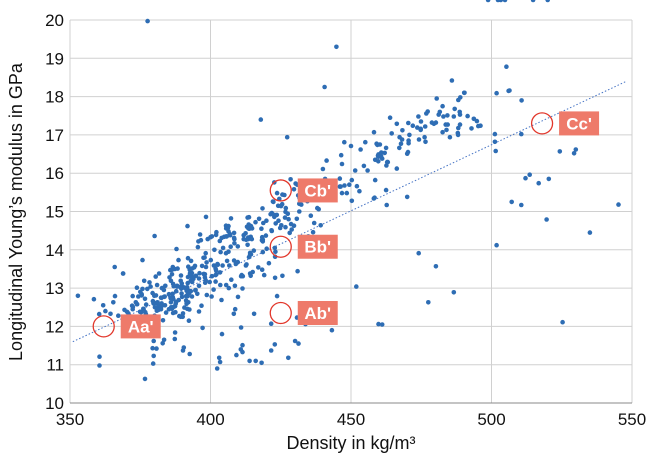 This screenshot has height=454, width=662. What do you see at coordinates (55, 365) in the screenshot?
I see `y-tick-label: 11` at bounding box center [55, 365].